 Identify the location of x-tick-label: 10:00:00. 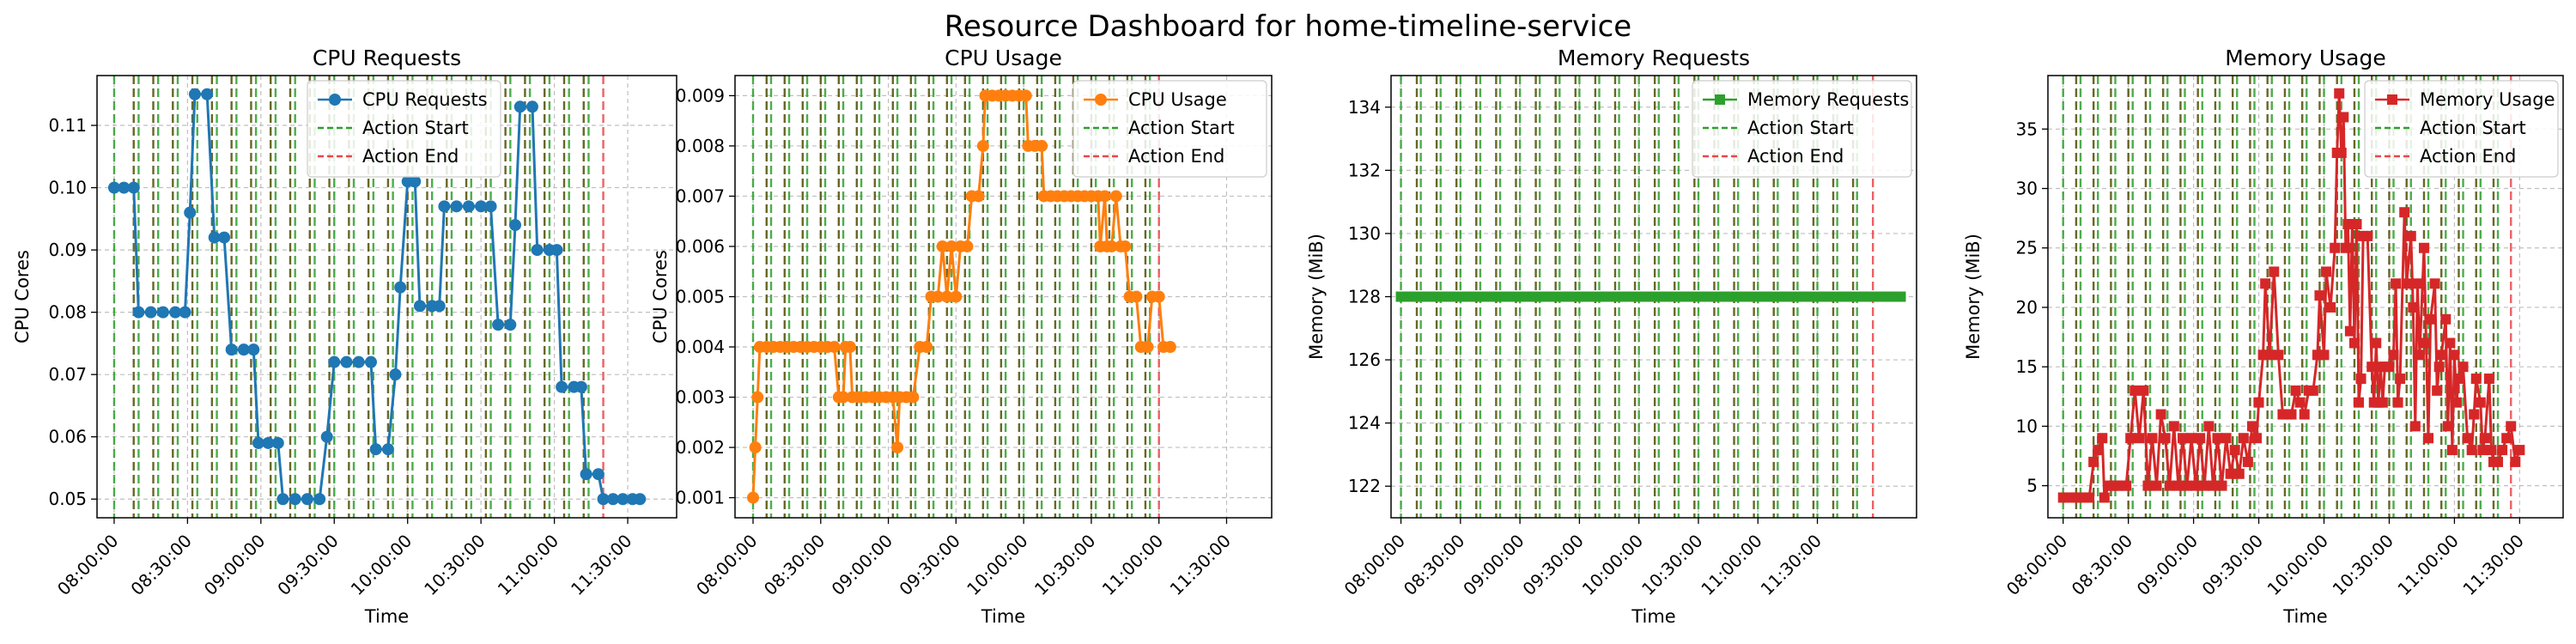
(997, 565).